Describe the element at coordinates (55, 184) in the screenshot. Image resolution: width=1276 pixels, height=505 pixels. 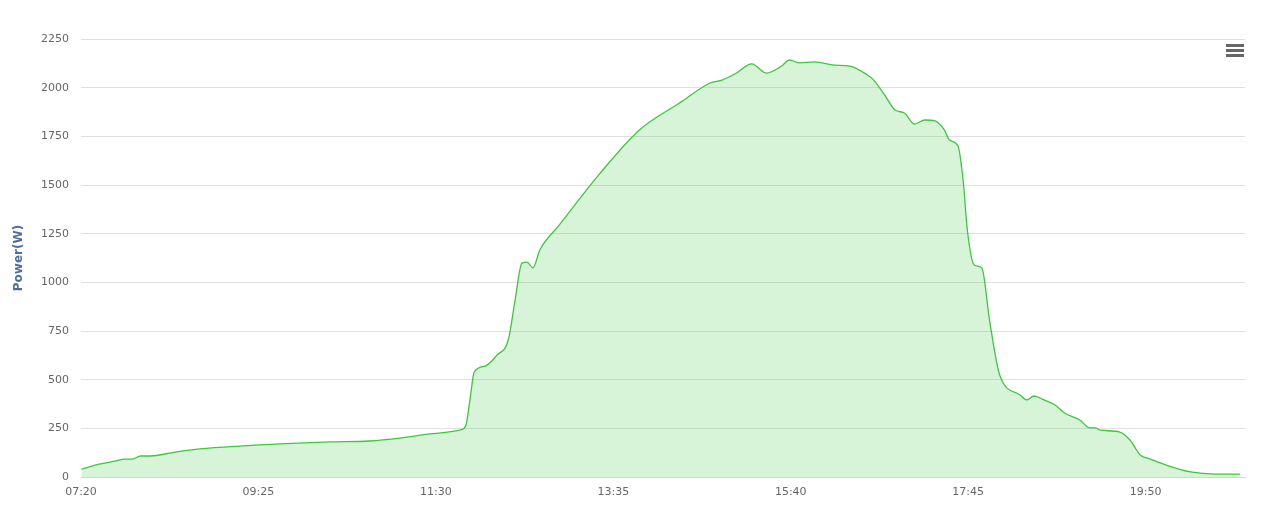
I see `y-tick-label: 1500` at that location.